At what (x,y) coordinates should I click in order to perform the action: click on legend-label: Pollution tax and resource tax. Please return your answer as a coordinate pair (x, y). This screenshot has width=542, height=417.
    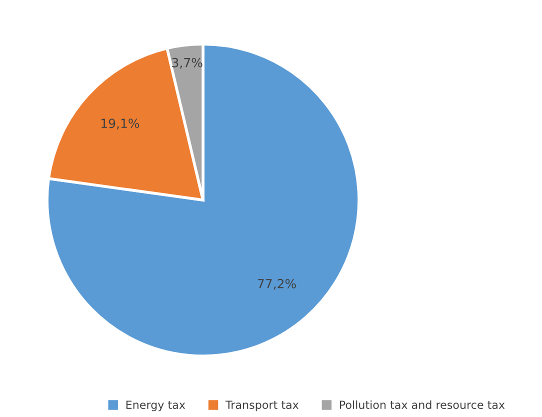
    Looking at the image, I should click on (422, 405).